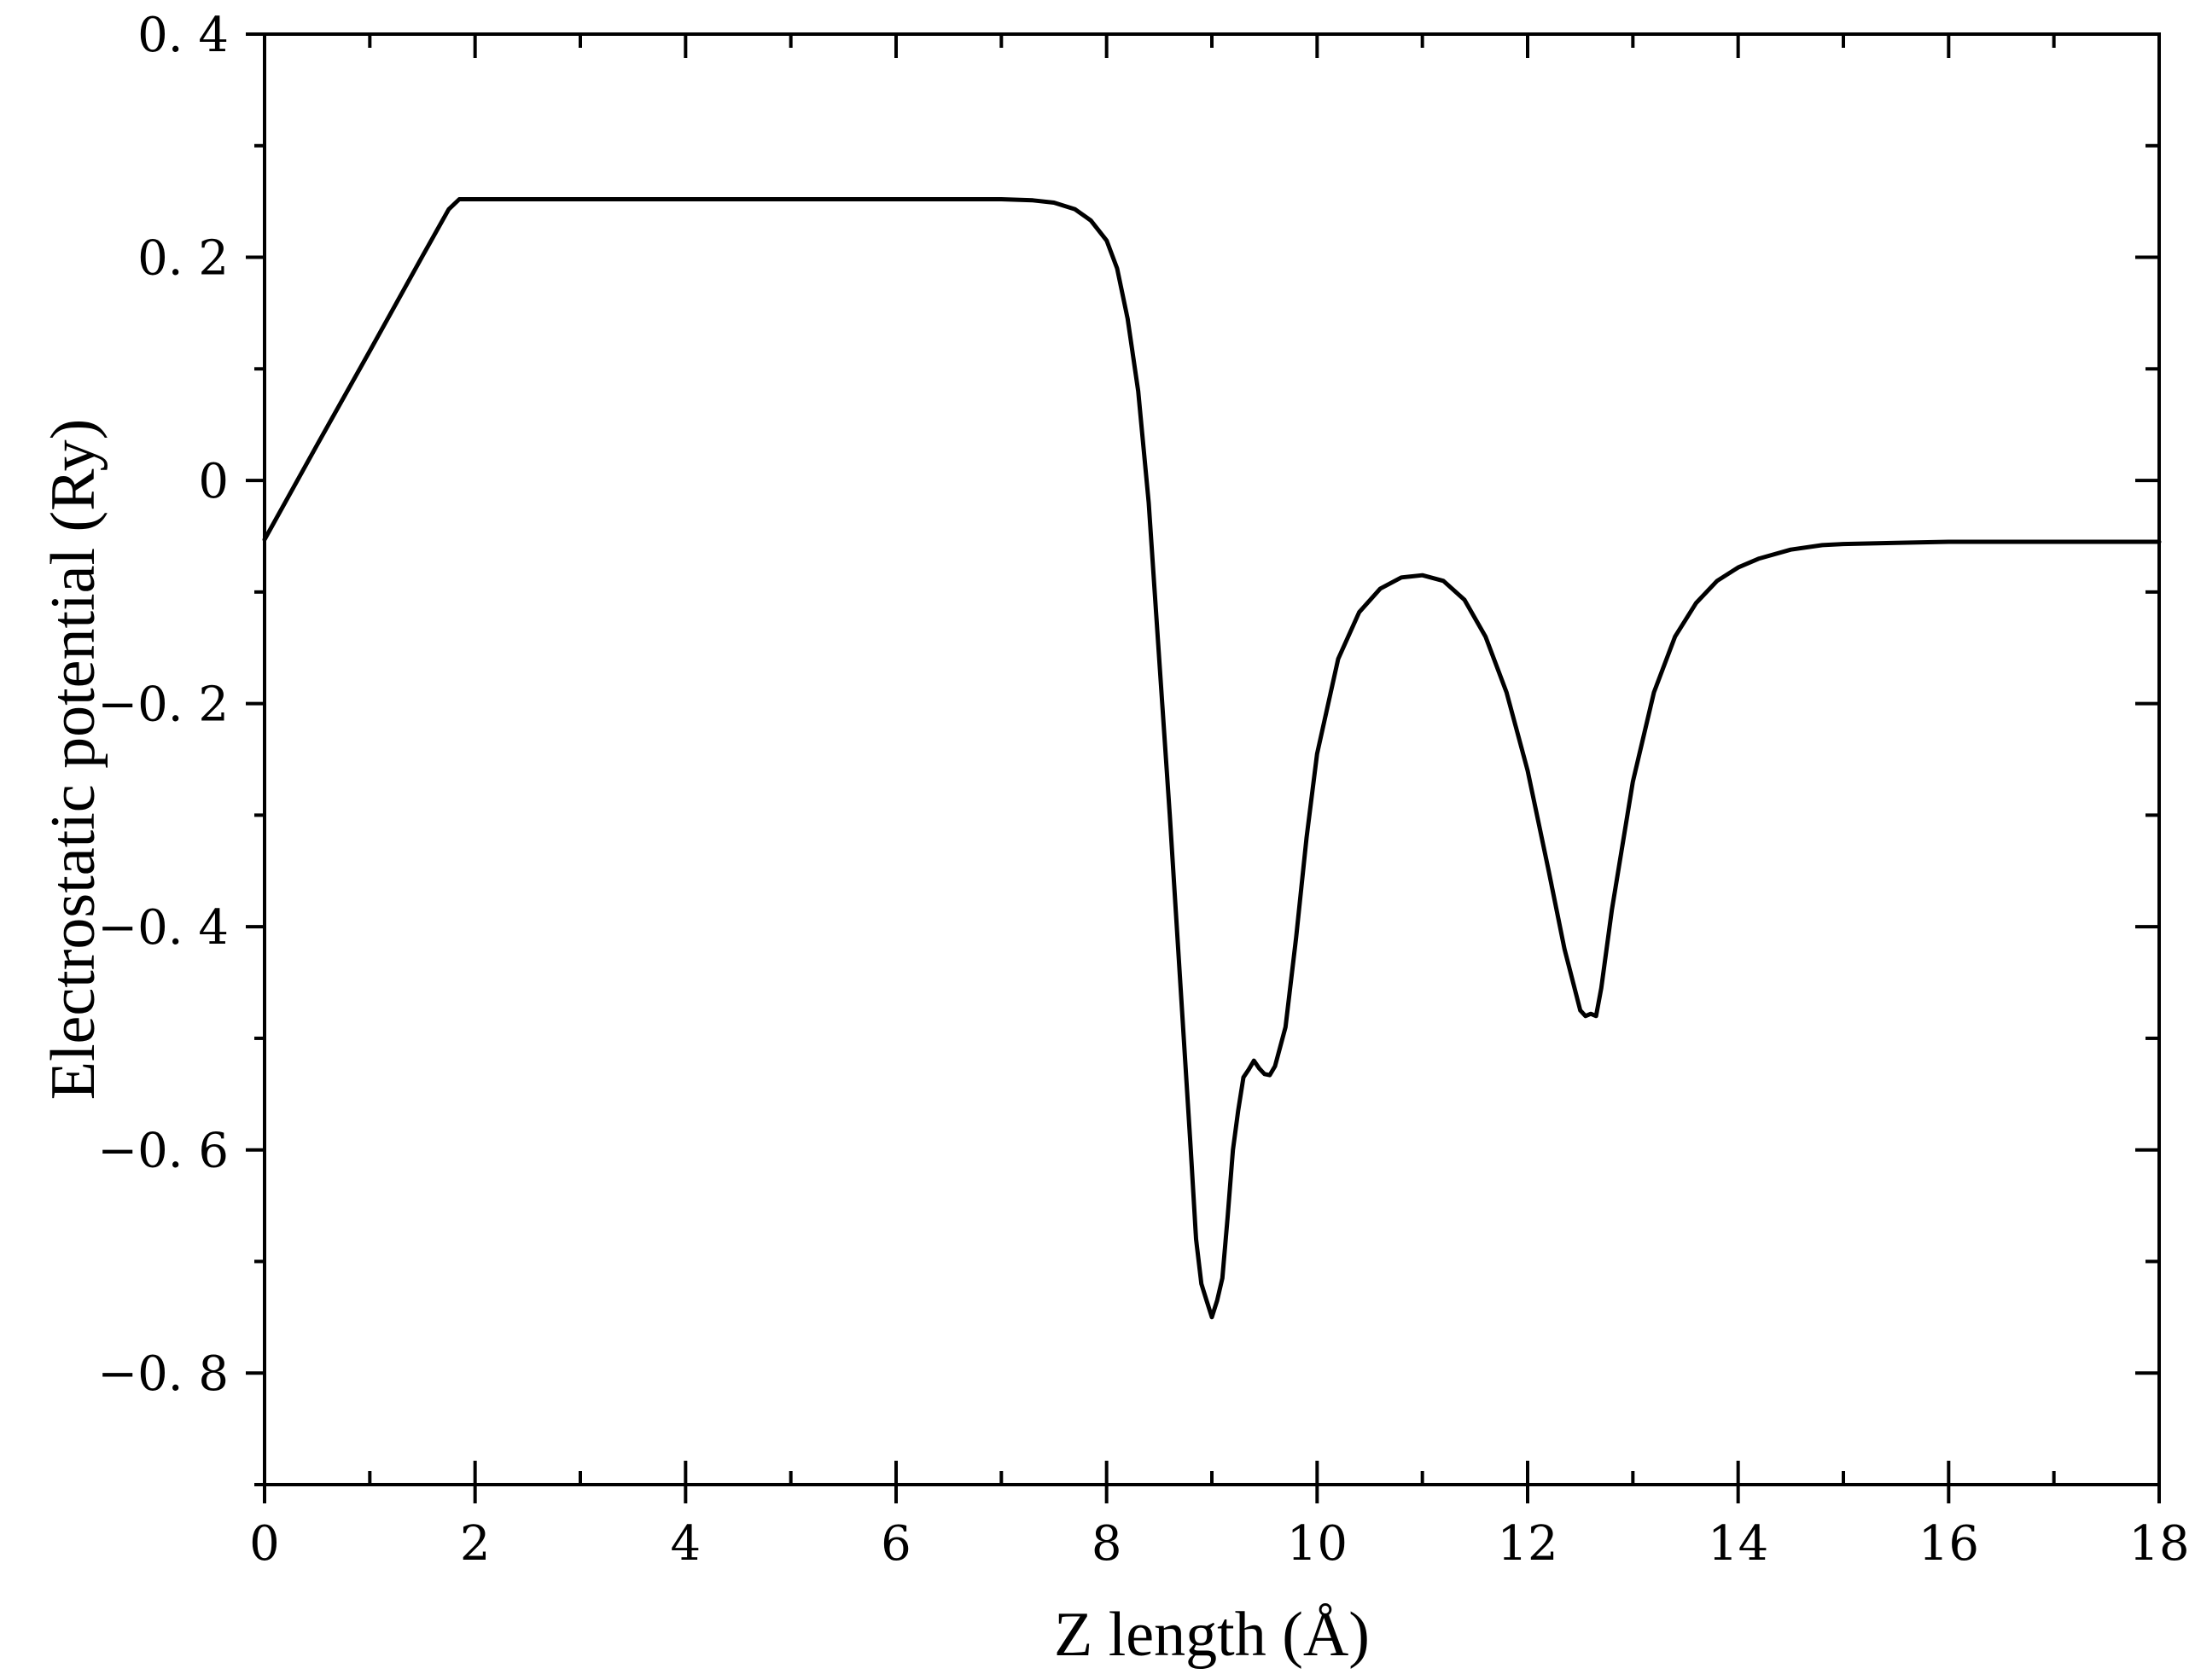  Describe the element at coordinates (1948, 1544) in the screenshot. I see `x-tick-label: 16` at that location.